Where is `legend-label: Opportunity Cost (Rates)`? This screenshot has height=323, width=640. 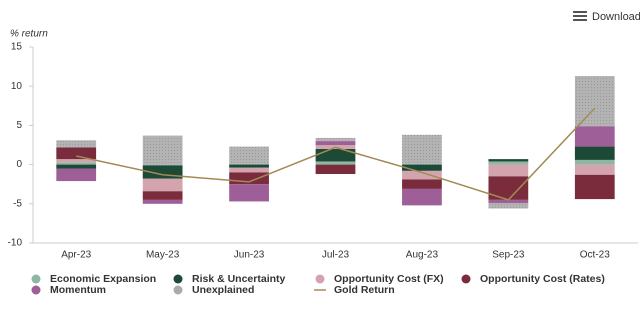
legend-label: Opportunity Cost (Rates) is located at coordinates (542, 279).